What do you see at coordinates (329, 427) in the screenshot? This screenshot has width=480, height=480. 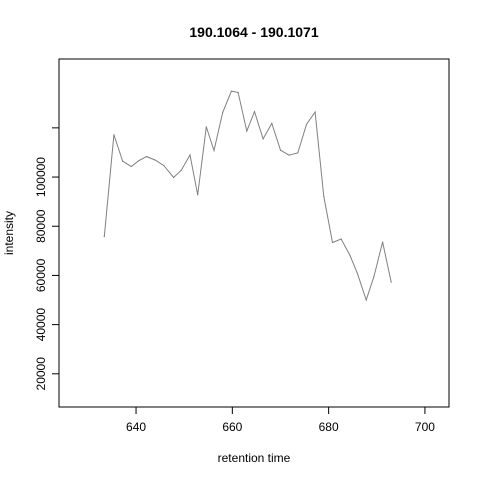 I see `x-tick-label: 680` at bounding box center [329, 427].